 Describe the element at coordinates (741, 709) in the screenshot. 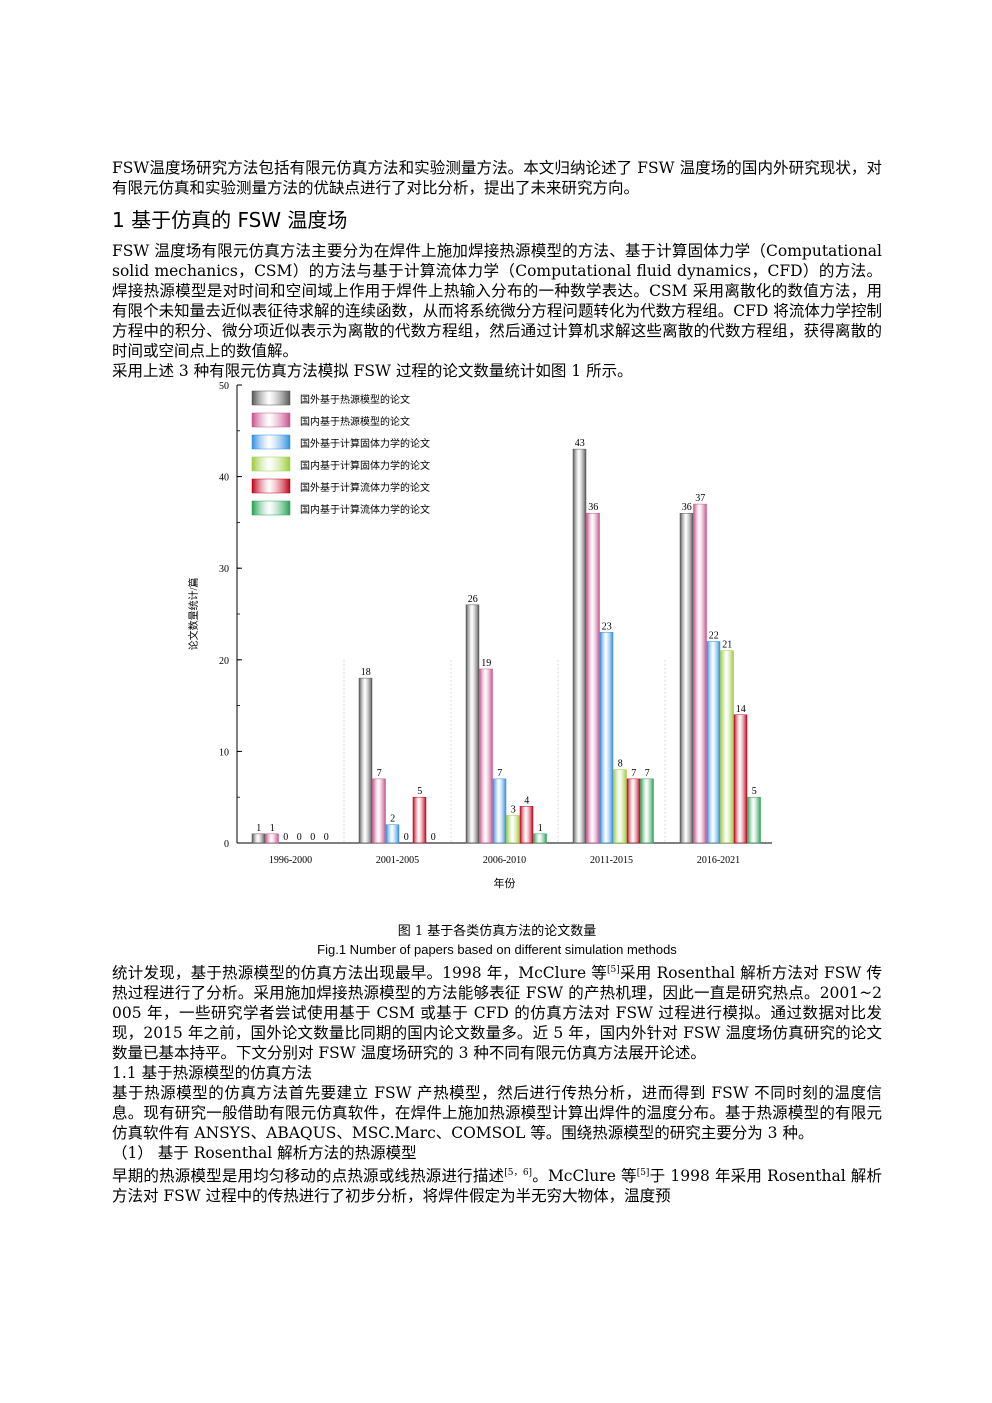

I see `bar-value-label: 14` at that location.